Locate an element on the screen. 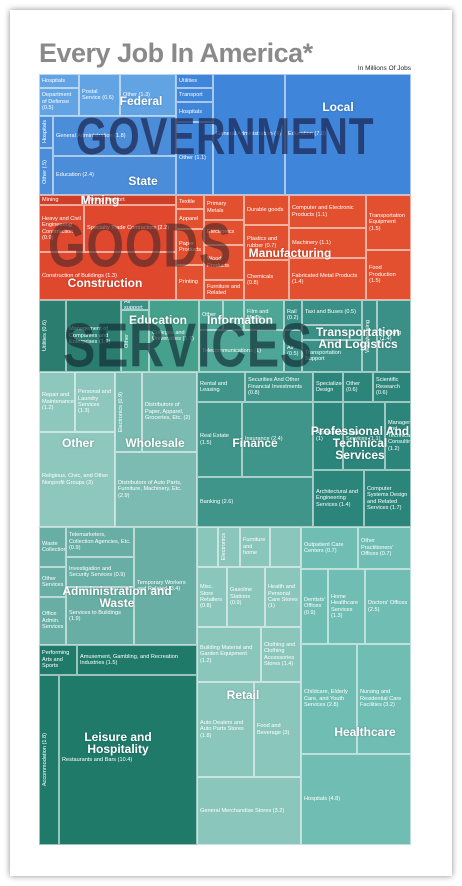 This screenshot has height=886, width=462. cell: Construction of Buildings (1.3) is located at coordinates (107, 276).